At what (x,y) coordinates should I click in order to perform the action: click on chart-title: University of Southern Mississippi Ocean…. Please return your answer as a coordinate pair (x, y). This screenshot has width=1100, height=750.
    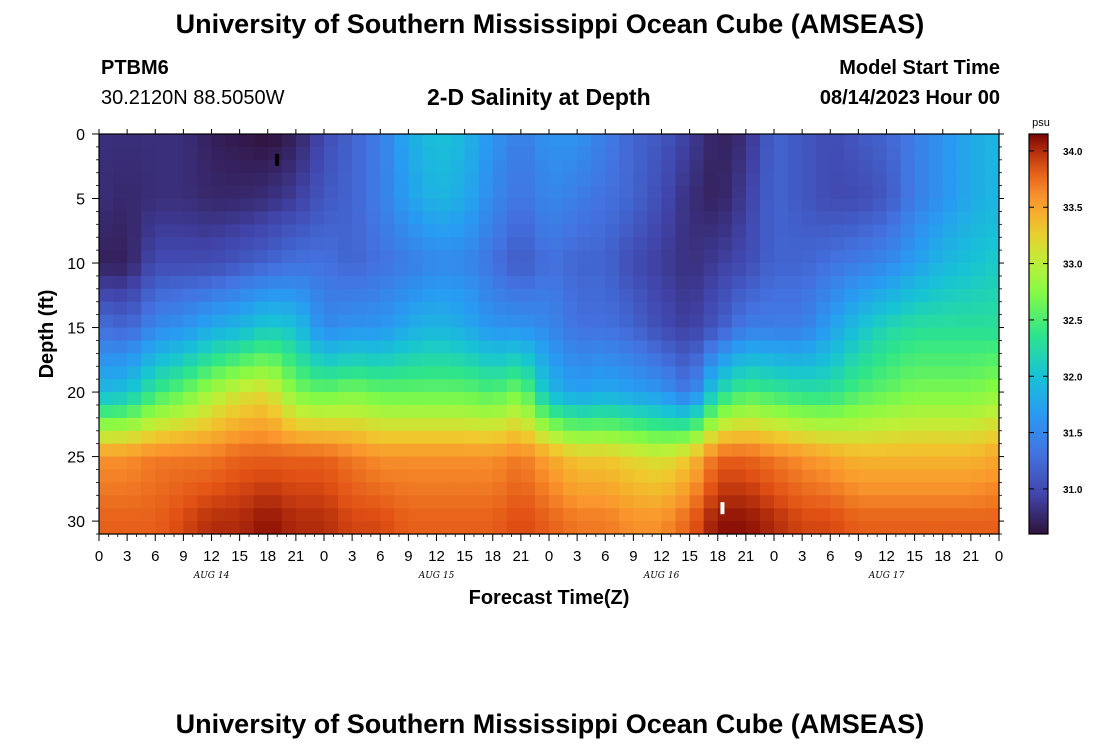
    Looking at the image, I should click on (550, 24).